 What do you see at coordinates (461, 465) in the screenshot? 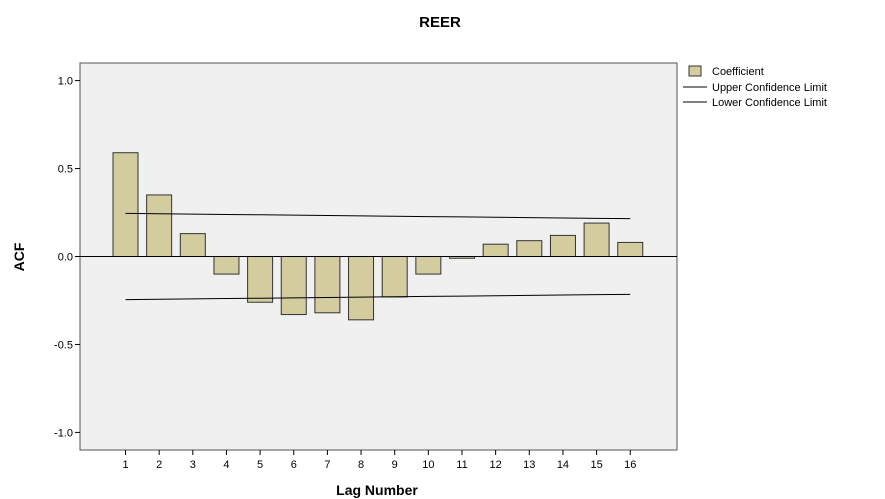
I see `x-tick-label: 11` at bounding box center [461, 465].